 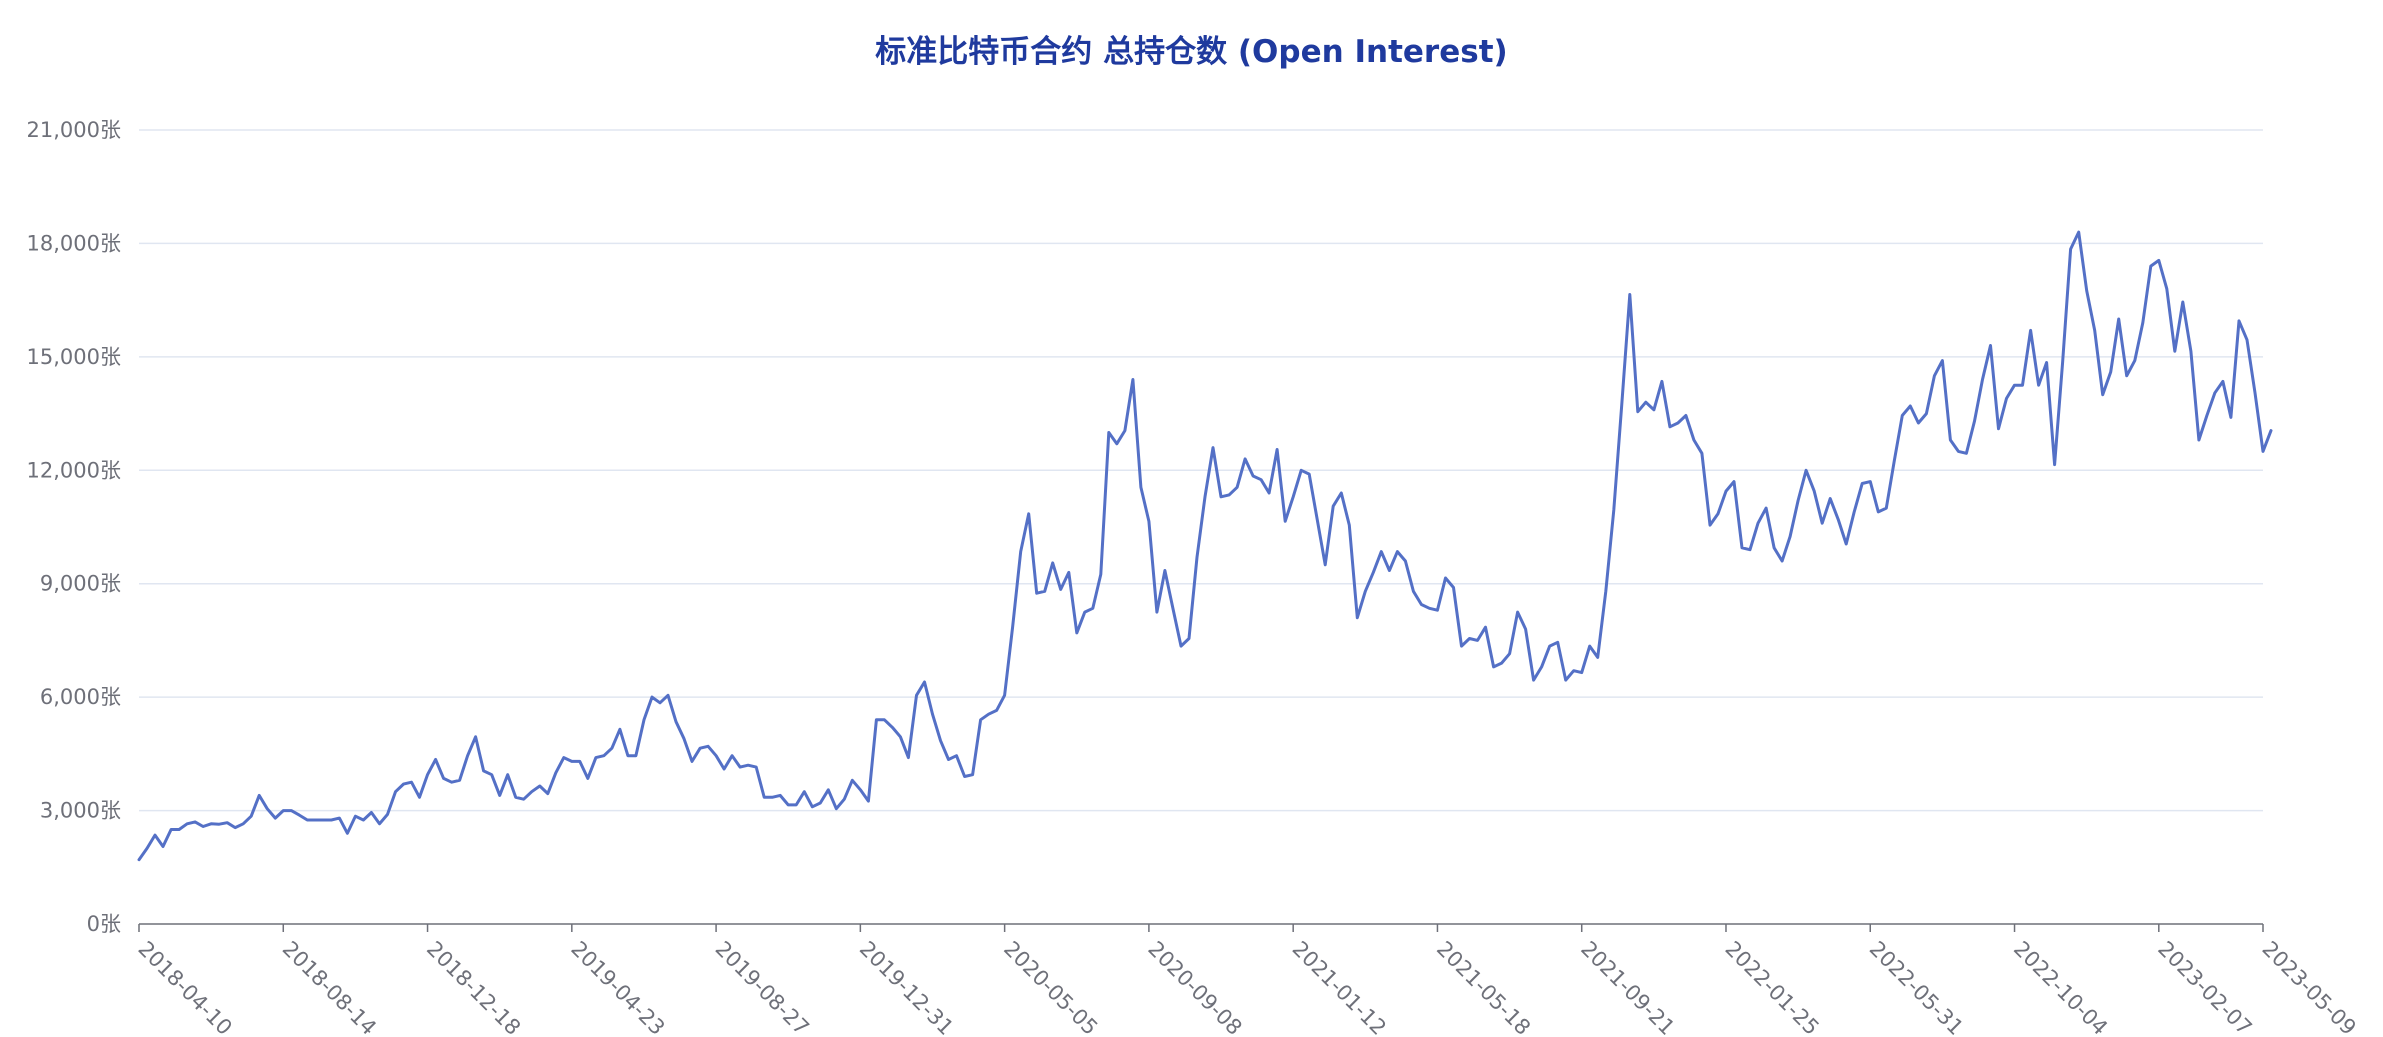 What do you see at coordinates (80, 697) in the screenshot?
I see `y-tick-label: 6,000张` at bounding box center [80, 697].